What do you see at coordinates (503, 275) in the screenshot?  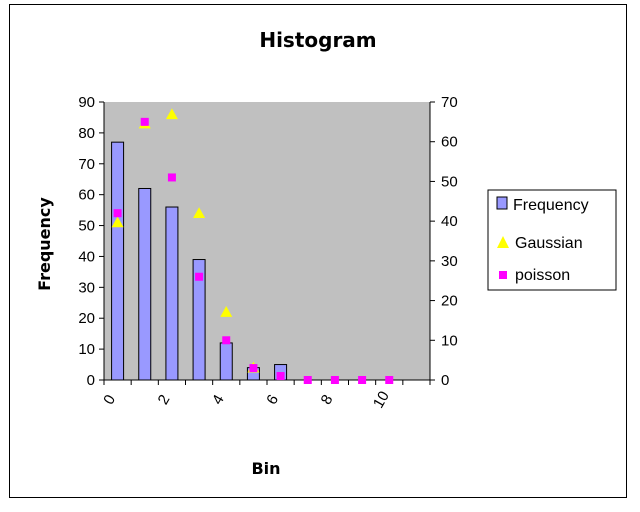 I see `legend-swatch-poisson` at bounding box center [503, 275].